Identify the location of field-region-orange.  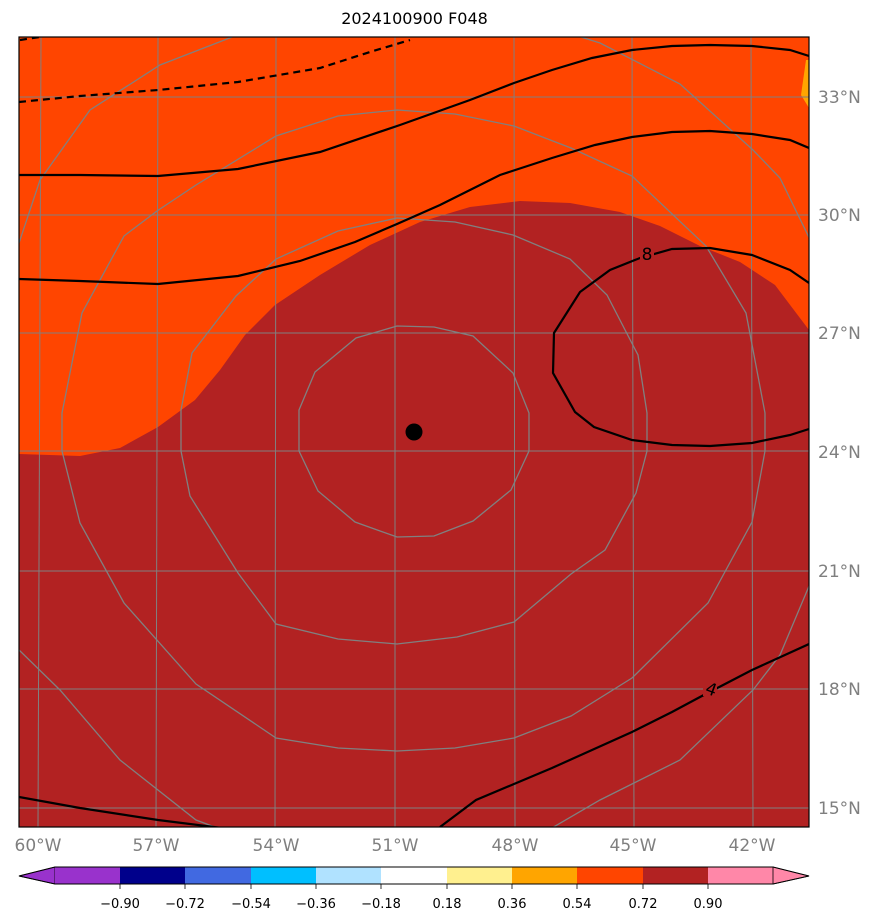
(805, 84).